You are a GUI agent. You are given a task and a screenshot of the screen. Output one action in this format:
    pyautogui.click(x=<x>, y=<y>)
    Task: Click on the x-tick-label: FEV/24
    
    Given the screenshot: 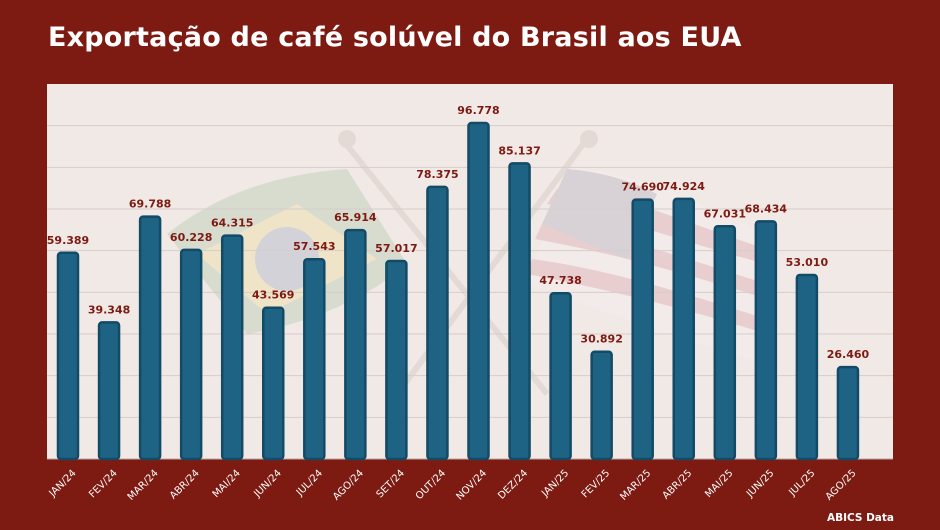 What is the action you would take?
    pyautogui.click(x=103, y=484)
    